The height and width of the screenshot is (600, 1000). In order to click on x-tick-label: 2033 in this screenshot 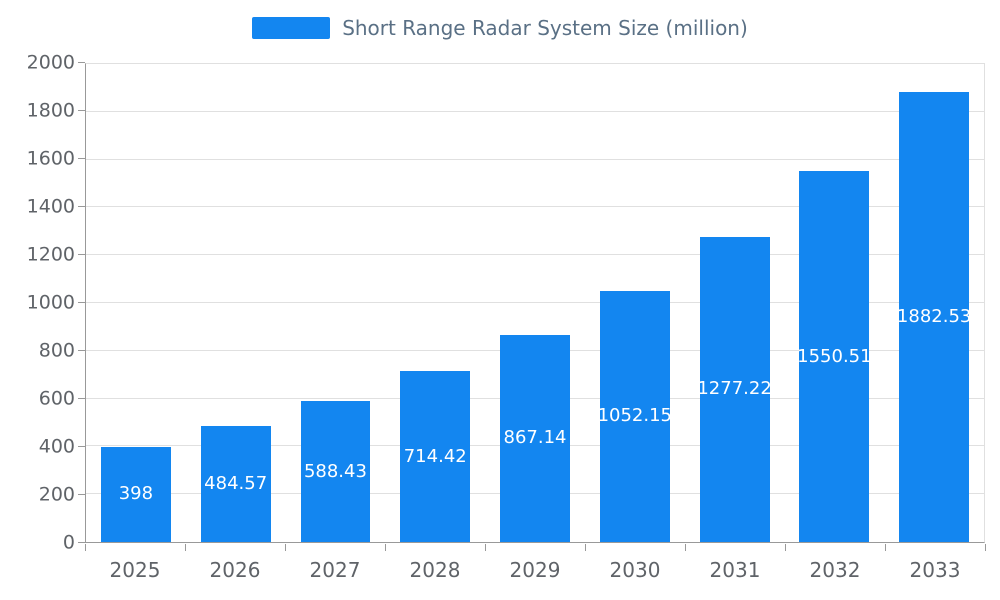, I will do `click(935, 570)`.